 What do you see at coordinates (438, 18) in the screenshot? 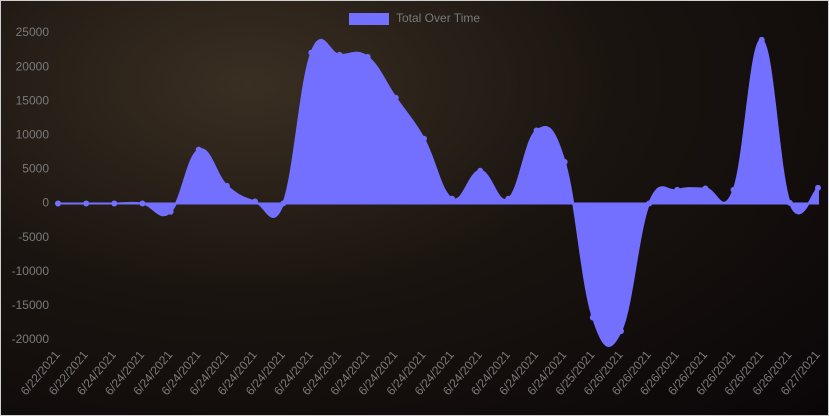
I see `legend-label: Total Over Time` at bounding box center [438, 18].